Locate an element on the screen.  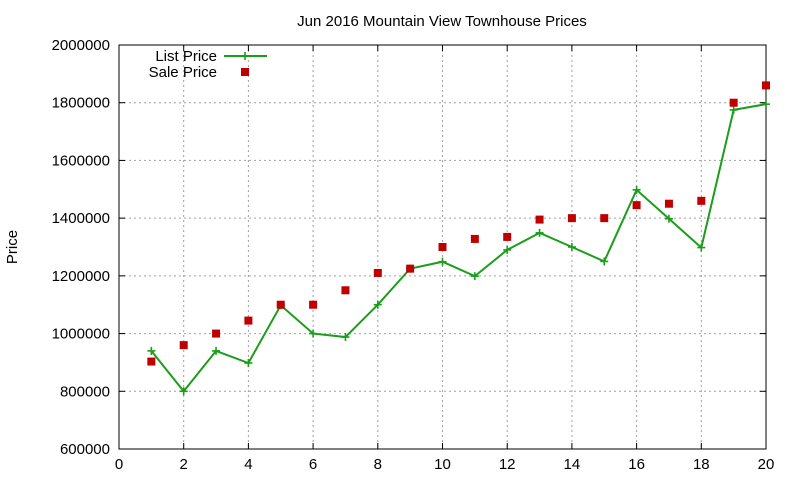
y-tick-label: 600000 is located at coordinates (85, 449).